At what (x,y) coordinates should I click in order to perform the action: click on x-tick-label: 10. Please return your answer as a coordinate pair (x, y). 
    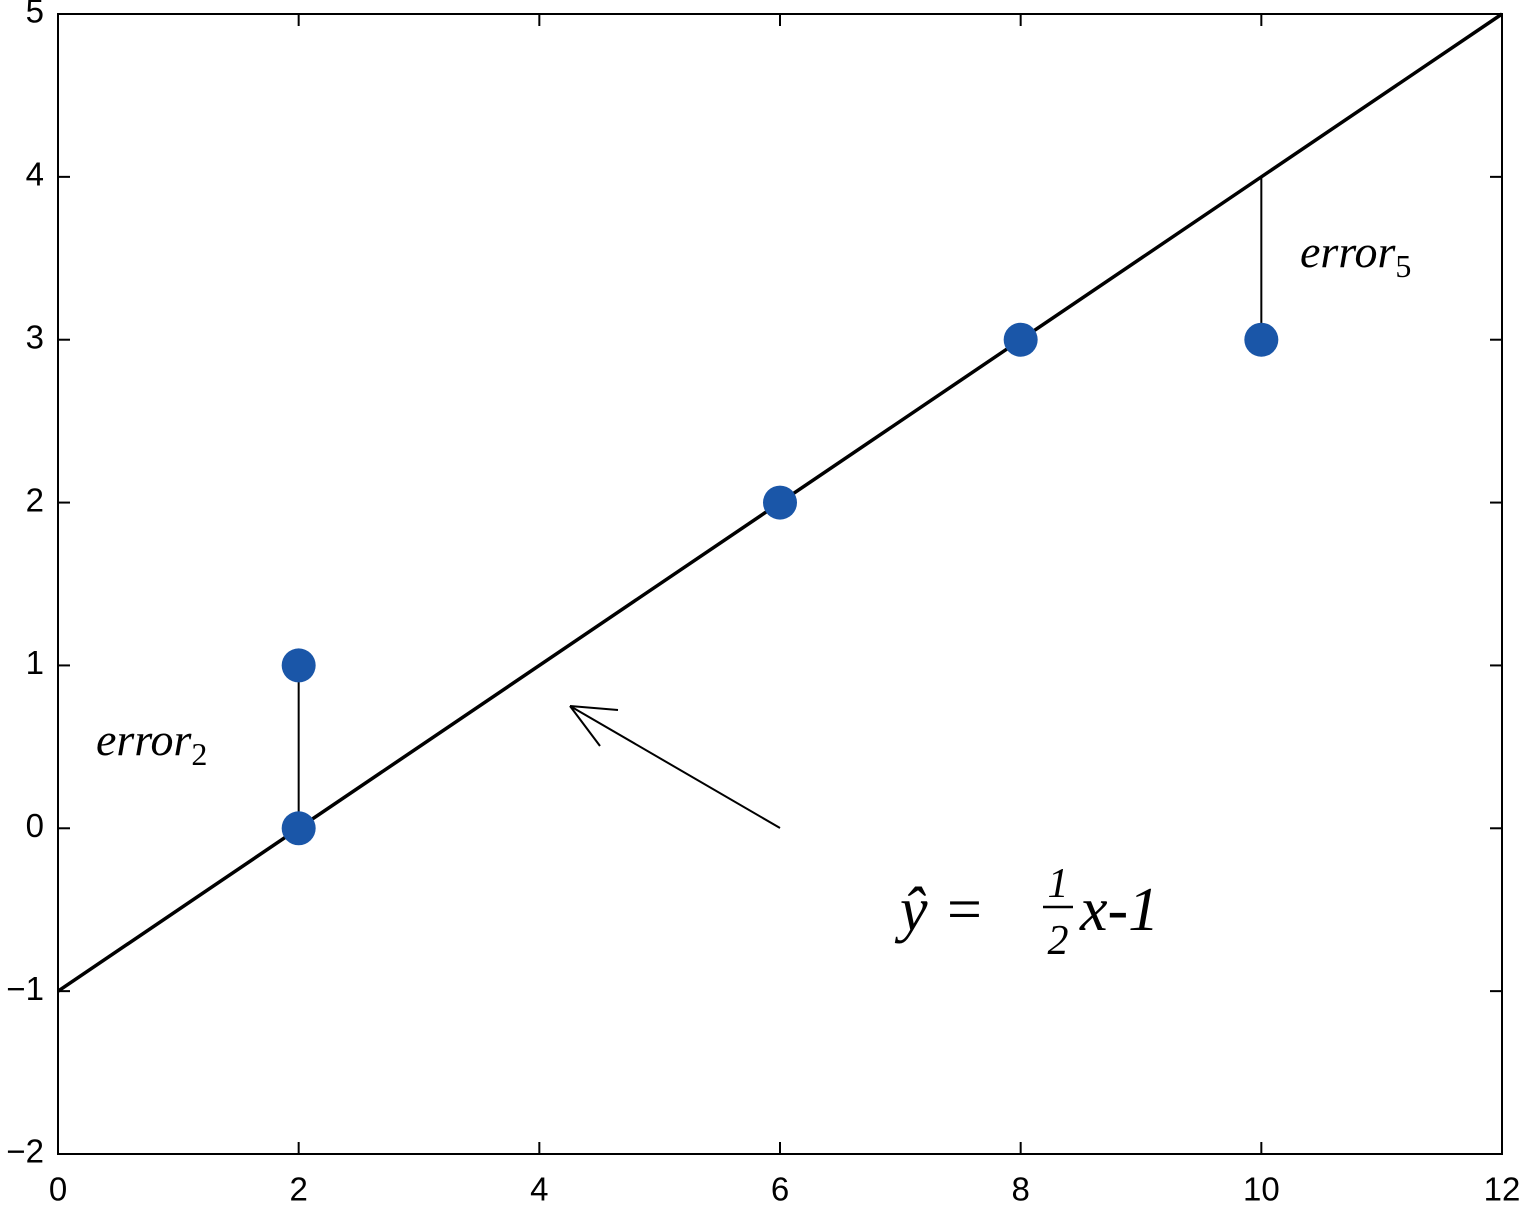
    Looking at the image, I should click on (1261, 1188).